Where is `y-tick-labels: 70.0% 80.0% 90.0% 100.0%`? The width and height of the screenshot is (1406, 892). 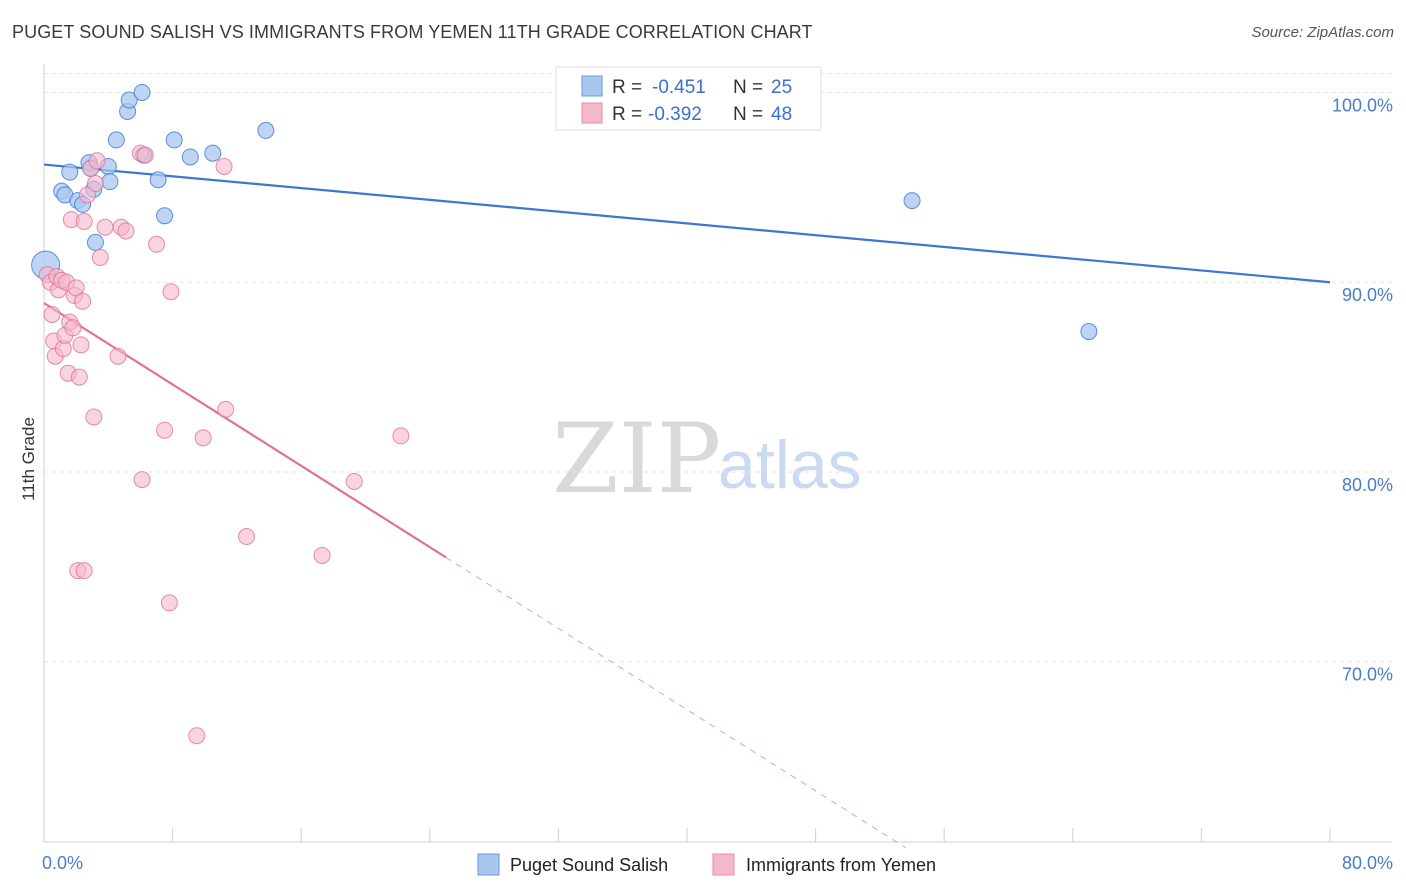
y-tick-labels: 70.0% 80.0% 90.0% 100.0% is located at coordinates (1362, 389).